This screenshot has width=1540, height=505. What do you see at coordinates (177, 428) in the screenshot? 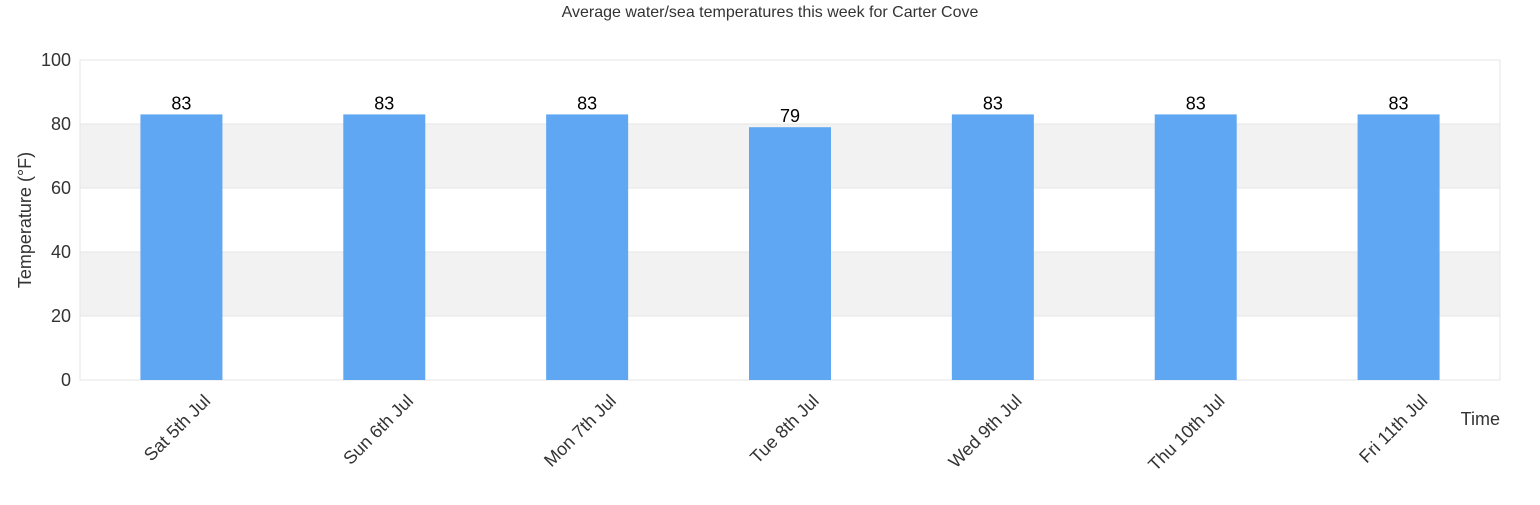
I see `x-tick-label: Sat 5th Jul` at bounding box center [177, 428].